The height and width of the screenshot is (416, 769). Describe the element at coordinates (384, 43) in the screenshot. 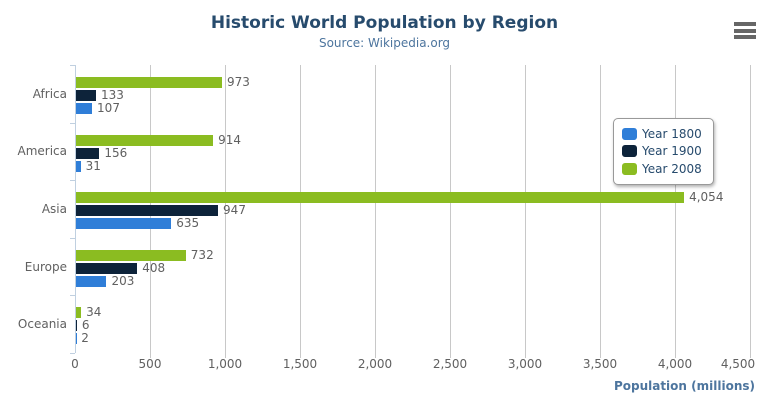

I see `chart-subtitle: Source: Wikipedia.org` at that location.